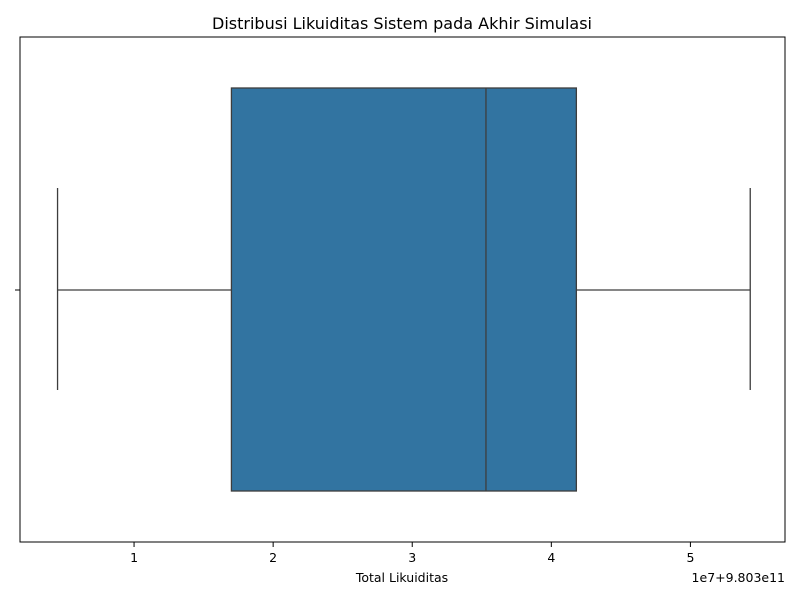 This screenshot has width=800, height=600. Describe the element at coordinates (401, 577) in the screenshot. I see `x-axis-label: Total Likuiditas` at that location.